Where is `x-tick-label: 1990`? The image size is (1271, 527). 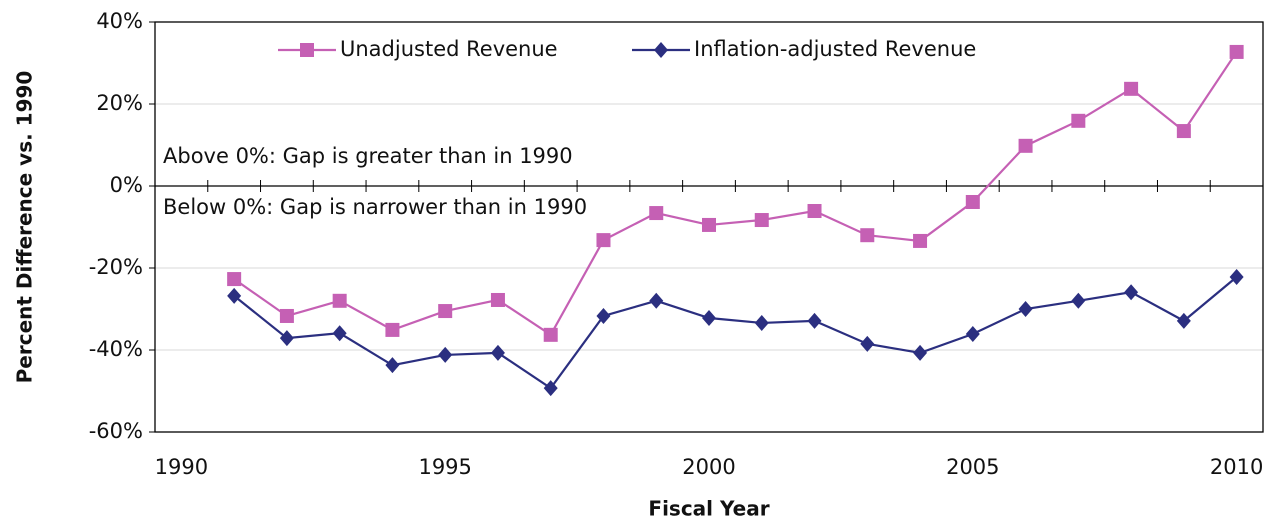
x-tick-label: 1990 is located at coordinates (181, 467).